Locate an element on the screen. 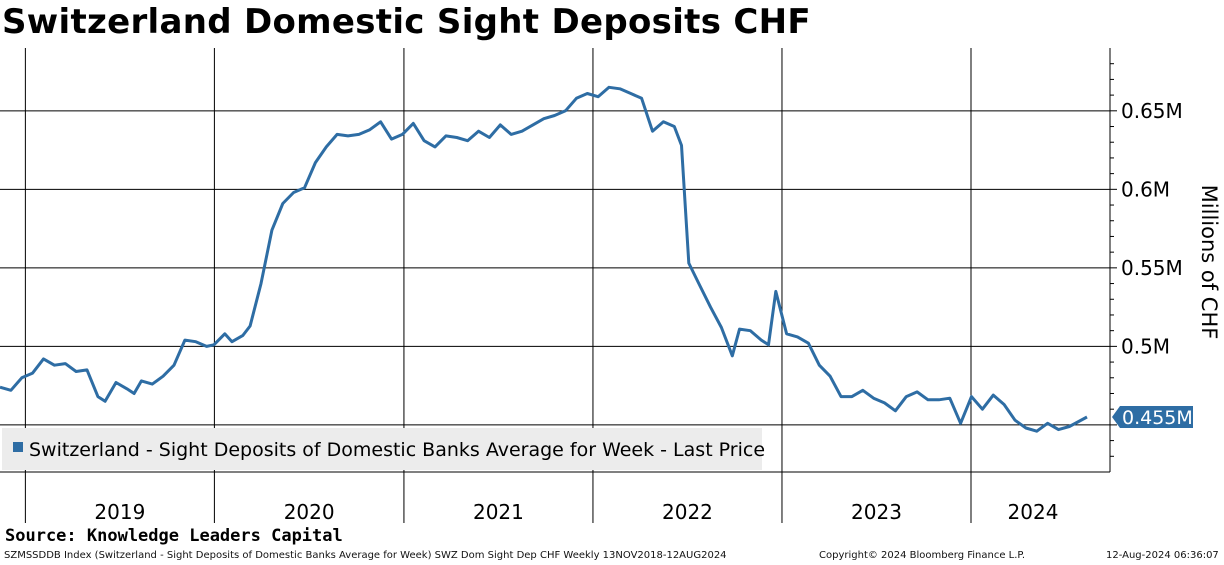 The image size is (1224, 565). legend-swatch is located at coordinates (18, 447).